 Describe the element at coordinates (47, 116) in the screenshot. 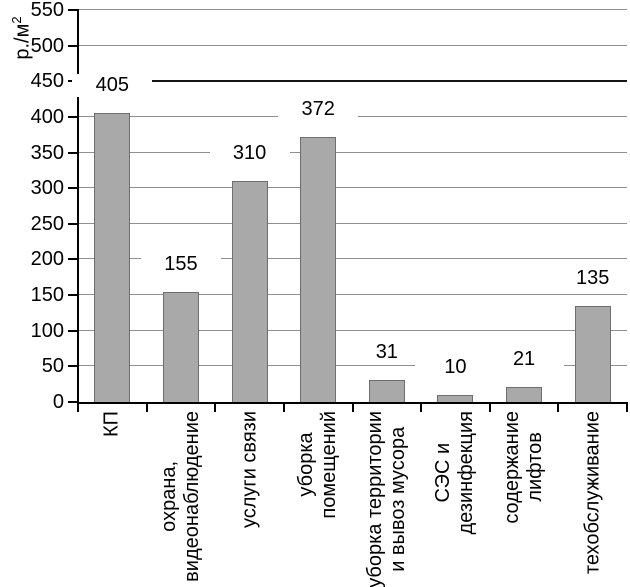

I see `y-tick-label: 400` at that location.